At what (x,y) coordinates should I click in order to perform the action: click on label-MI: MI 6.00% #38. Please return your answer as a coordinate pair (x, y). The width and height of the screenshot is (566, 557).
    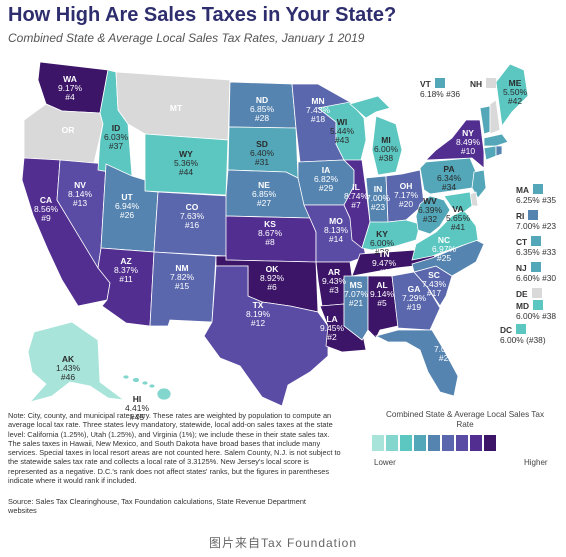
    Looking at the image, I should click on (386, 149).